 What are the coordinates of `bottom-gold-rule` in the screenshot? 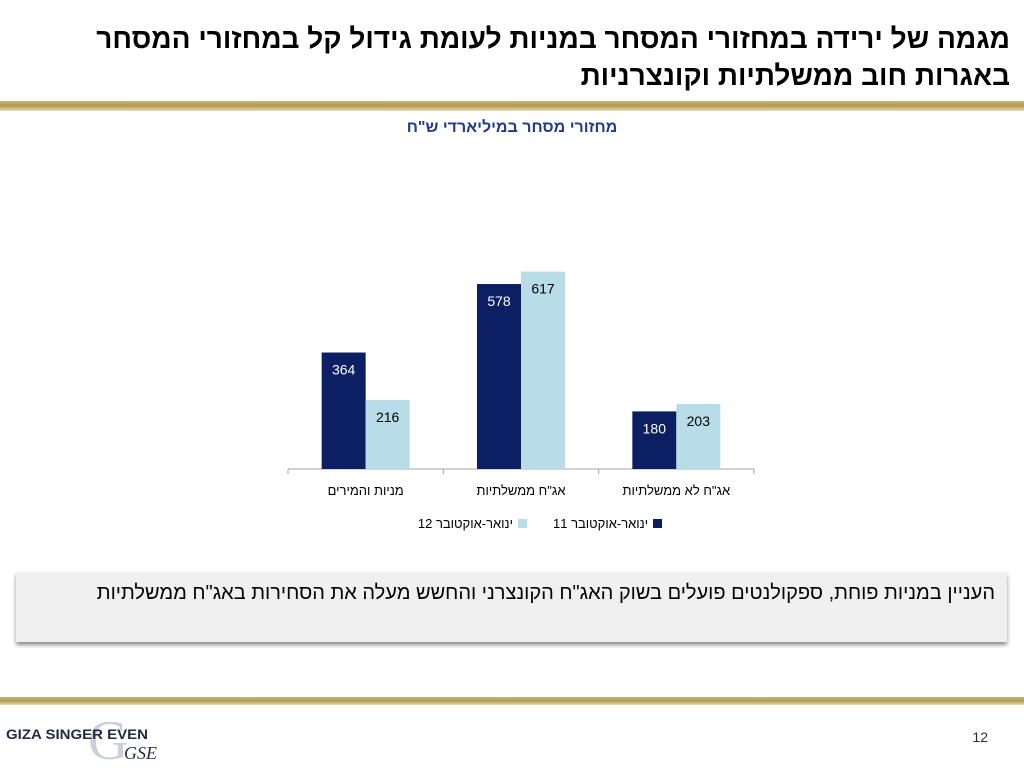 It's located at (512, 701).